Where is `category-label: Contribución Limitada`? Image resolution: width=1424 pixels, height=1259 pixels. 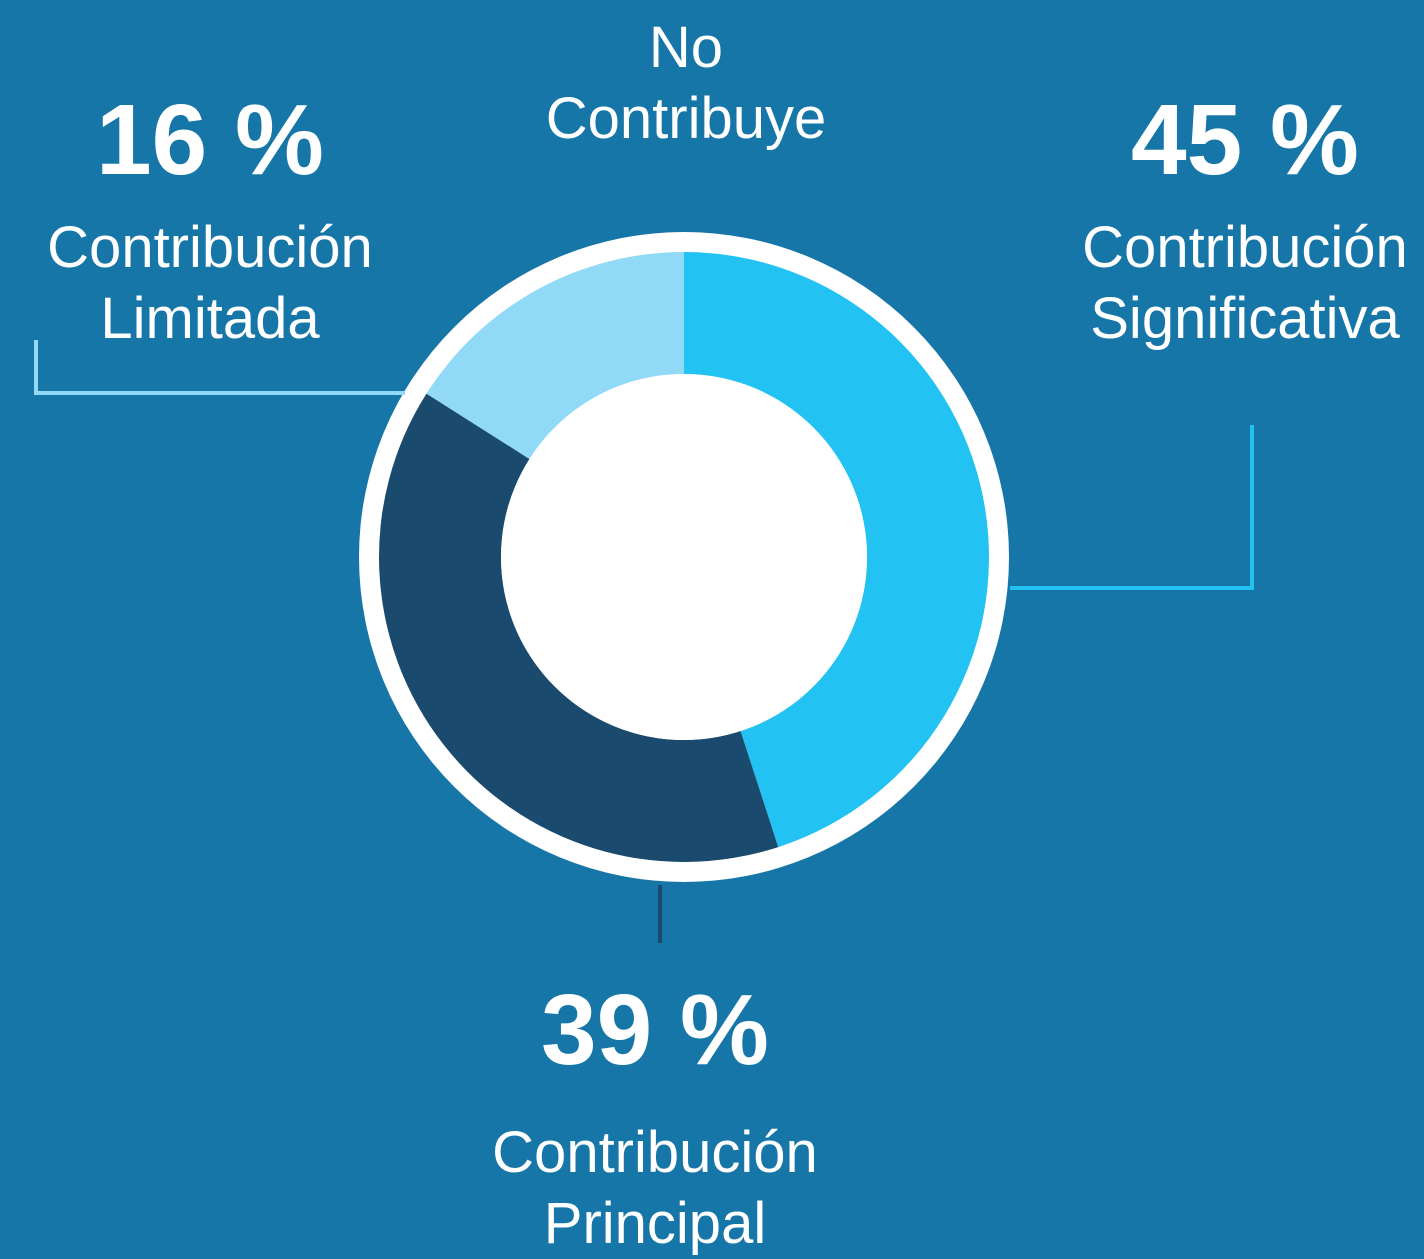
category-label: Contribución Limitada is located at coordinates (210, 283).